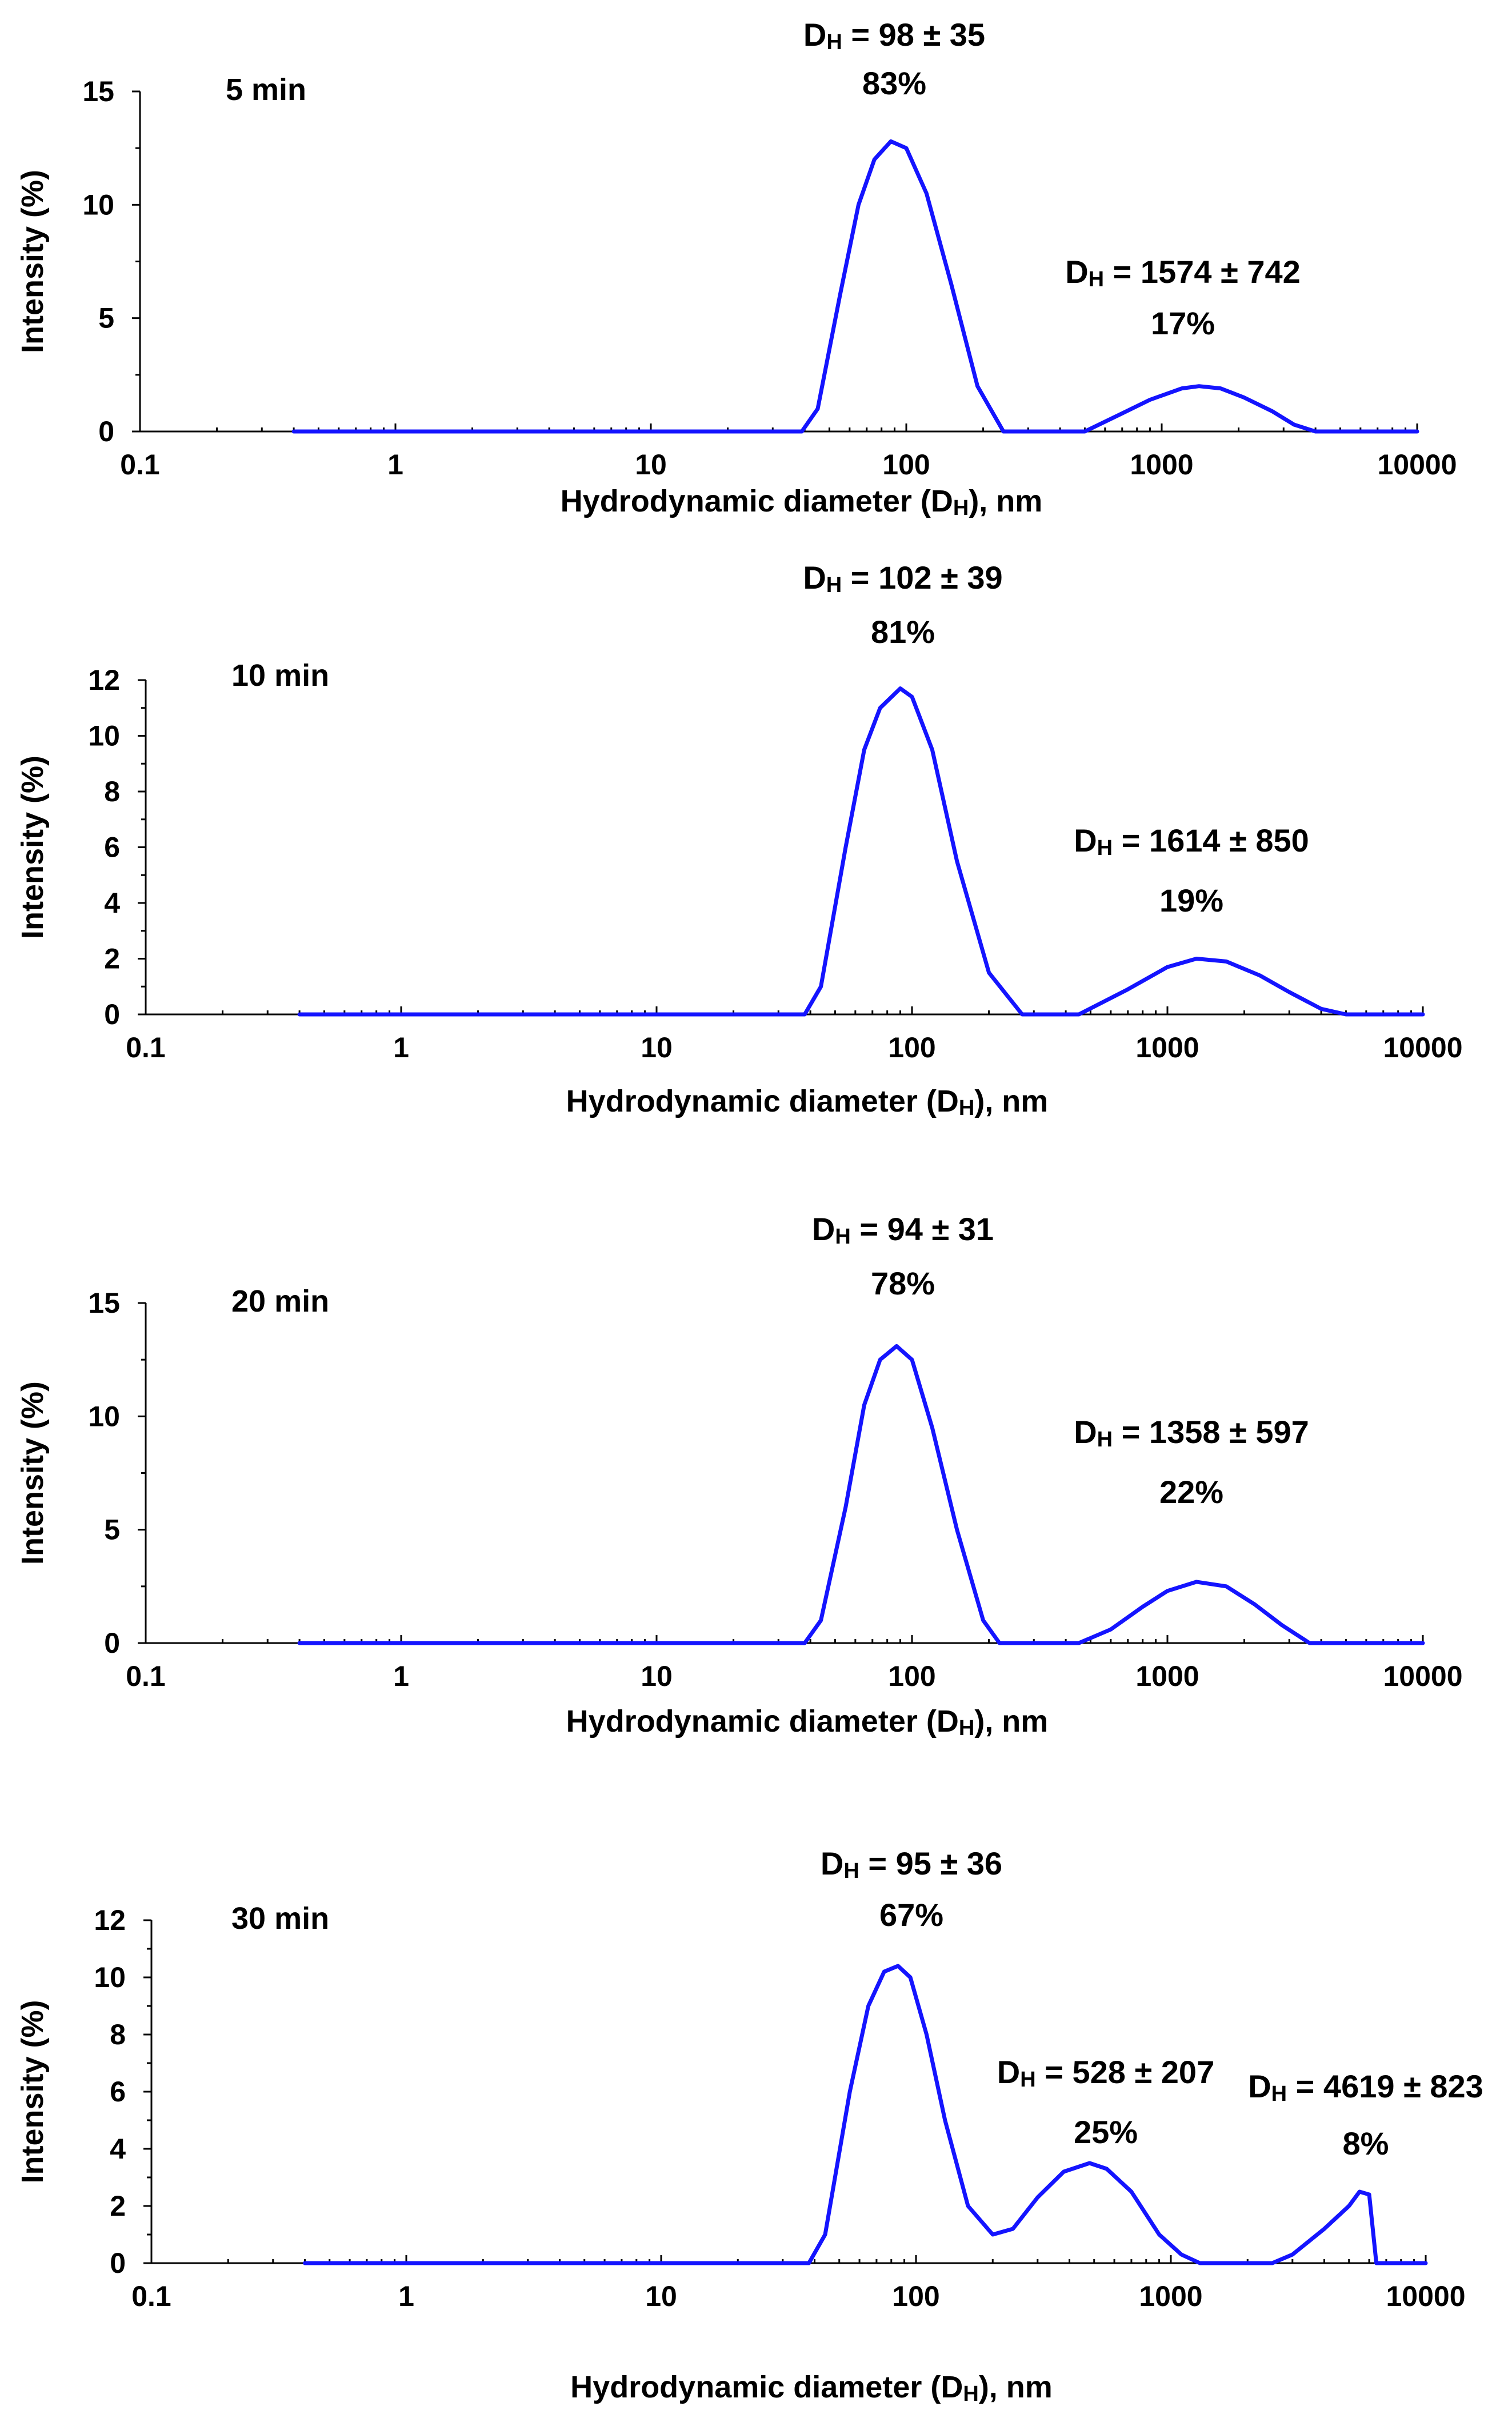 Image resolution: width=1512 pixels, height=2414 pixels. What do you see at coordinates (894, 35) in the screenshot?
I see `peak-size-annotation: DH = 98 ± 35` at bounding box center [894, 35].